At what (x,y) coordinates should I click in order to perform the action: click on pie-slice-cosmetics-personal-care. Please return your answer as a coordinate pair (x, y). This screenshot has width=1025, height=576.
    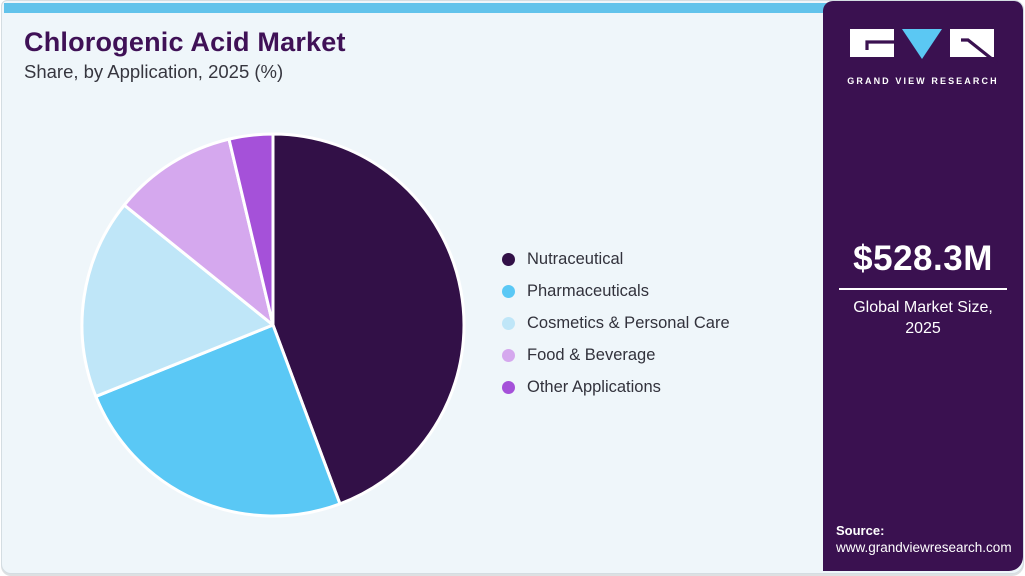
    Looking at the image, I should click on (177, 300).